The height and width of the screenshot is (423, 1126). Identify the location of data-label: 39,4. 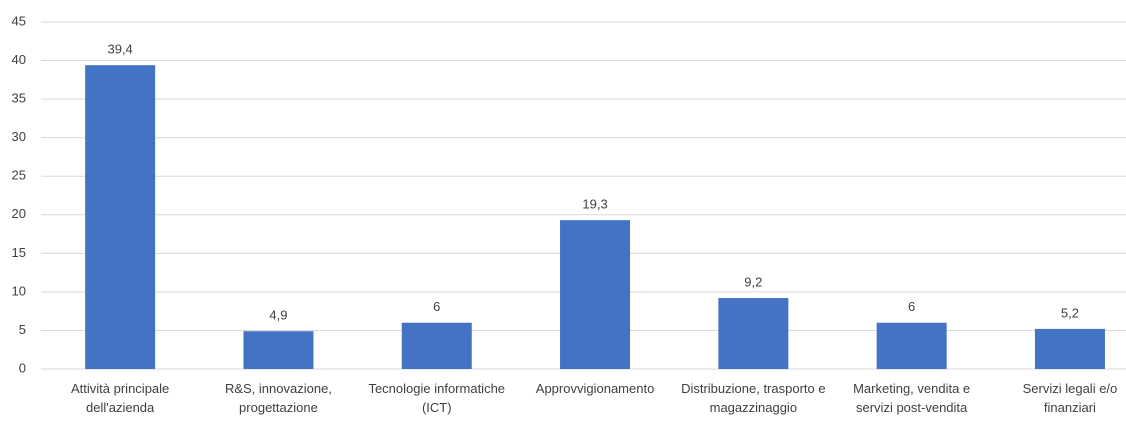
(119, 49).